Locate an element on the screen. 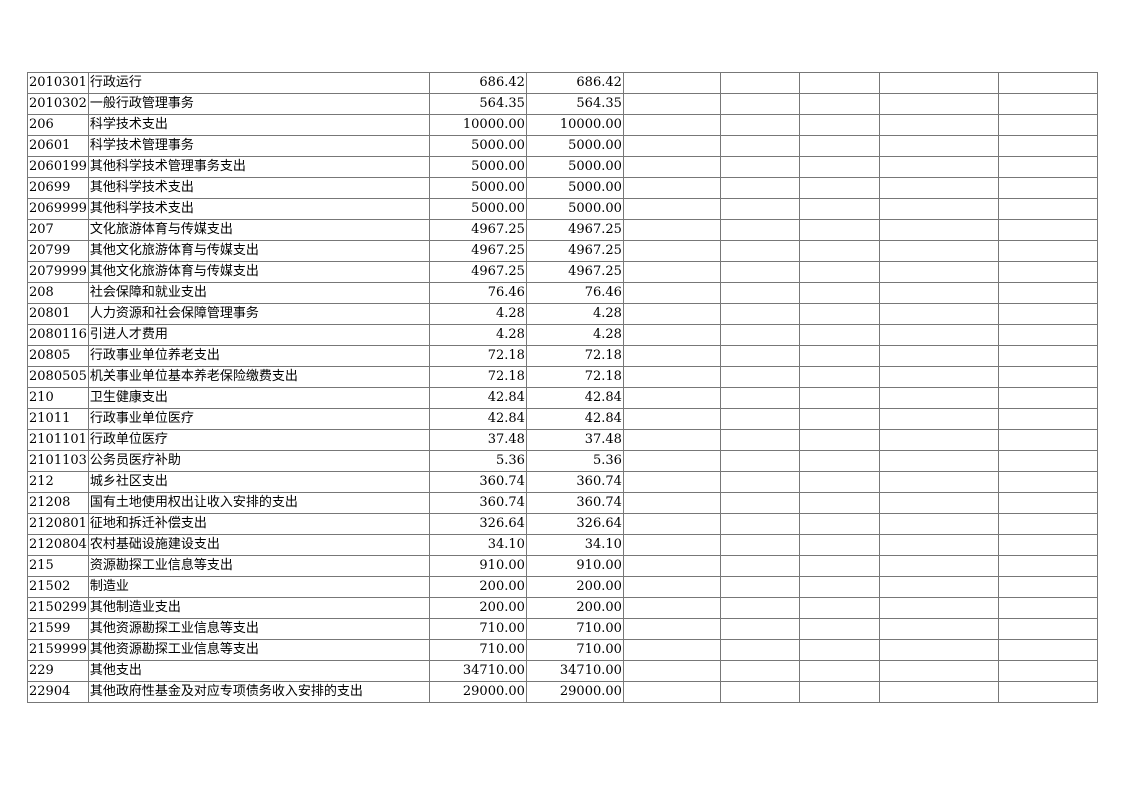  amount-total: 10000.00 is located at coordinates (574, 125).